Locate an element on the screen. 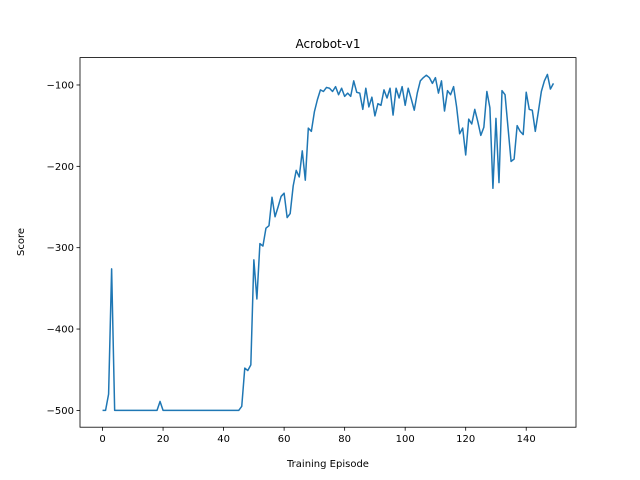 The image size is (640, 480). x-tick-label: 60 is located at coordinates (284, 439).